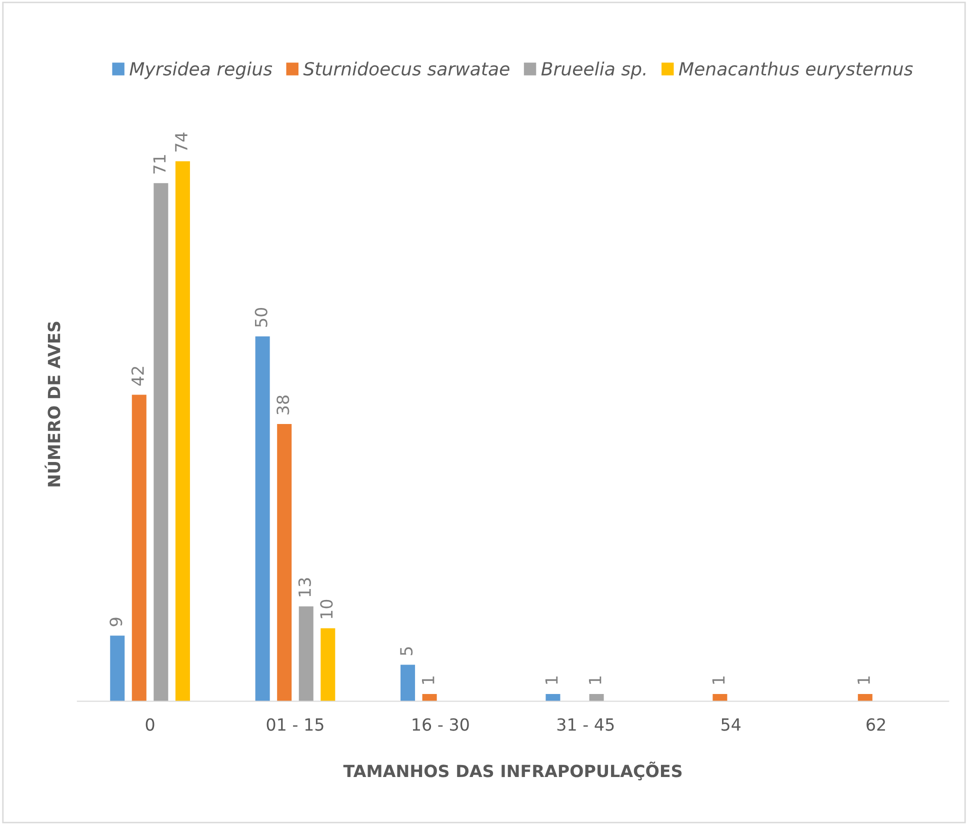  What do you see at coordinates (406, 651) in the screenshot?
I see `data-label: 5` at bounding box center [406, 651].